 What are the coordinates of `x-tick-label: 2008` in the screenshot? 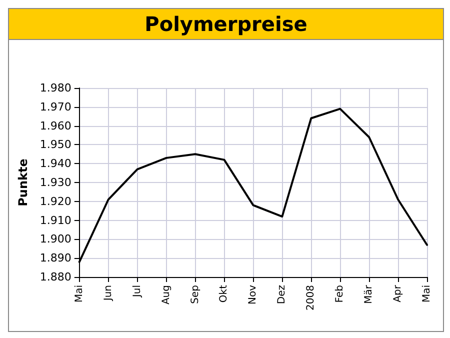 It's located at (311, 297).